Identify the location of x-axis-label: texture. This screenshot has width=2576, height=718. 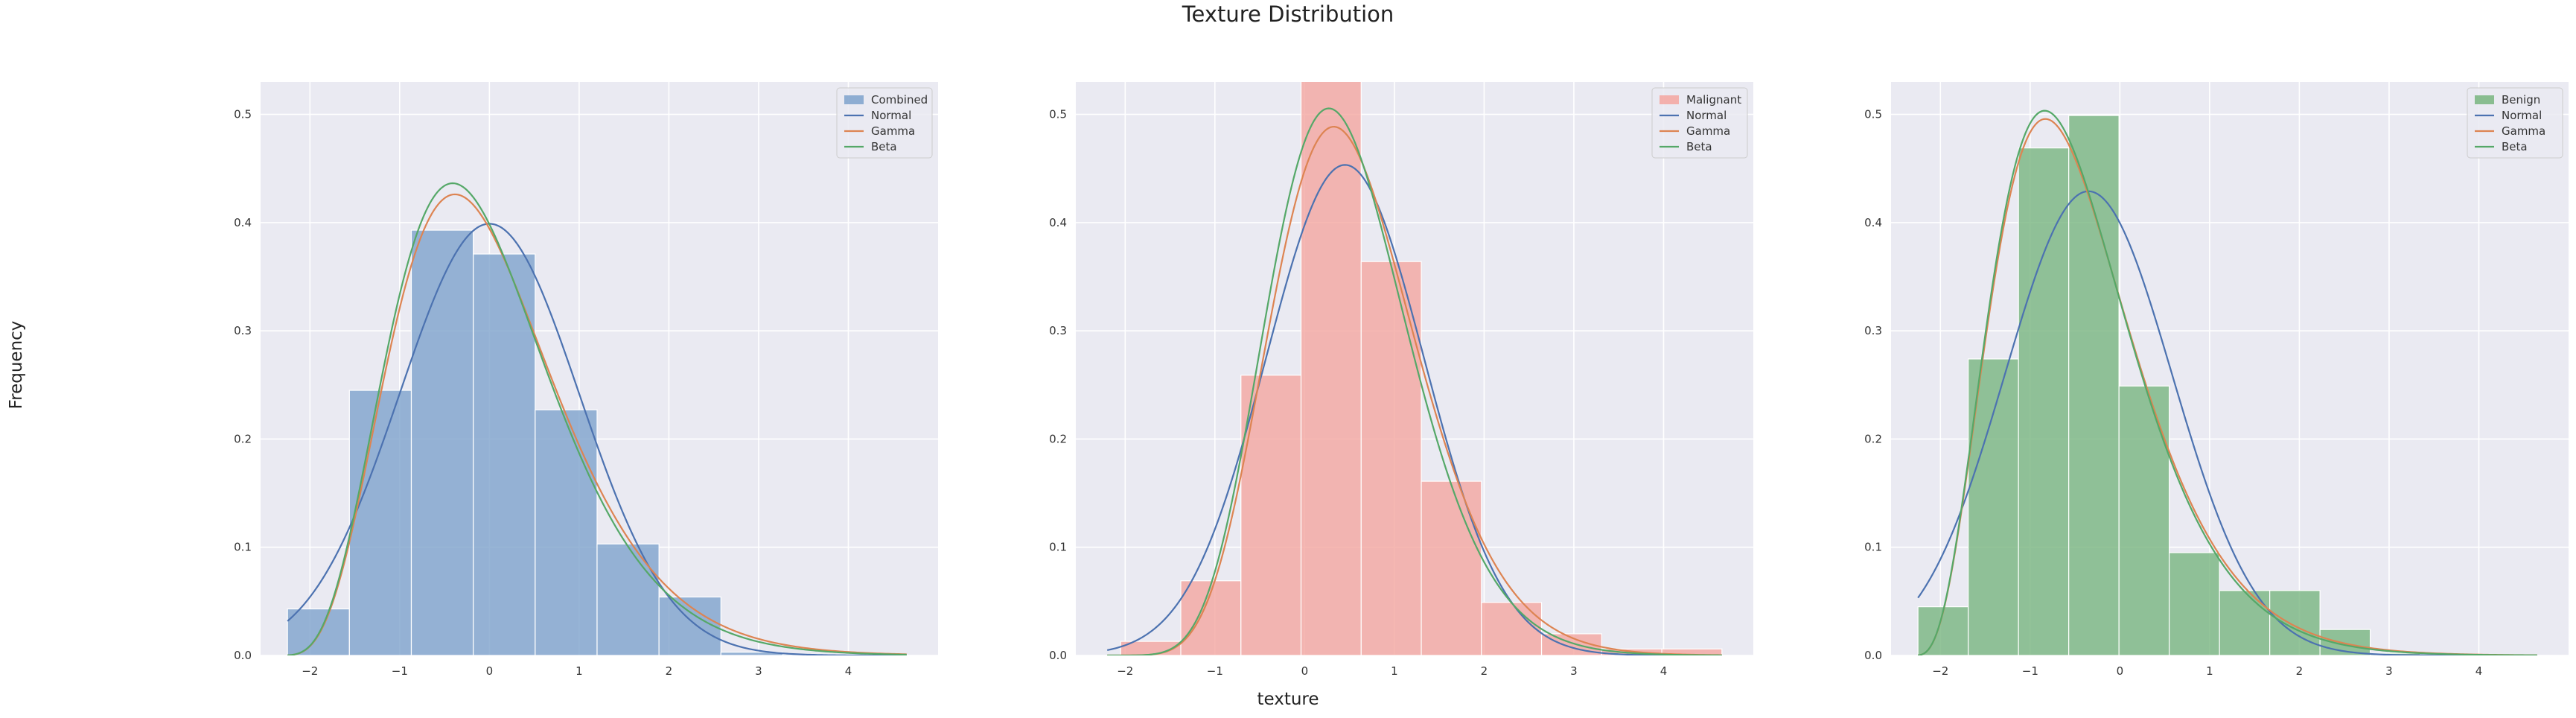
(1288, 699).